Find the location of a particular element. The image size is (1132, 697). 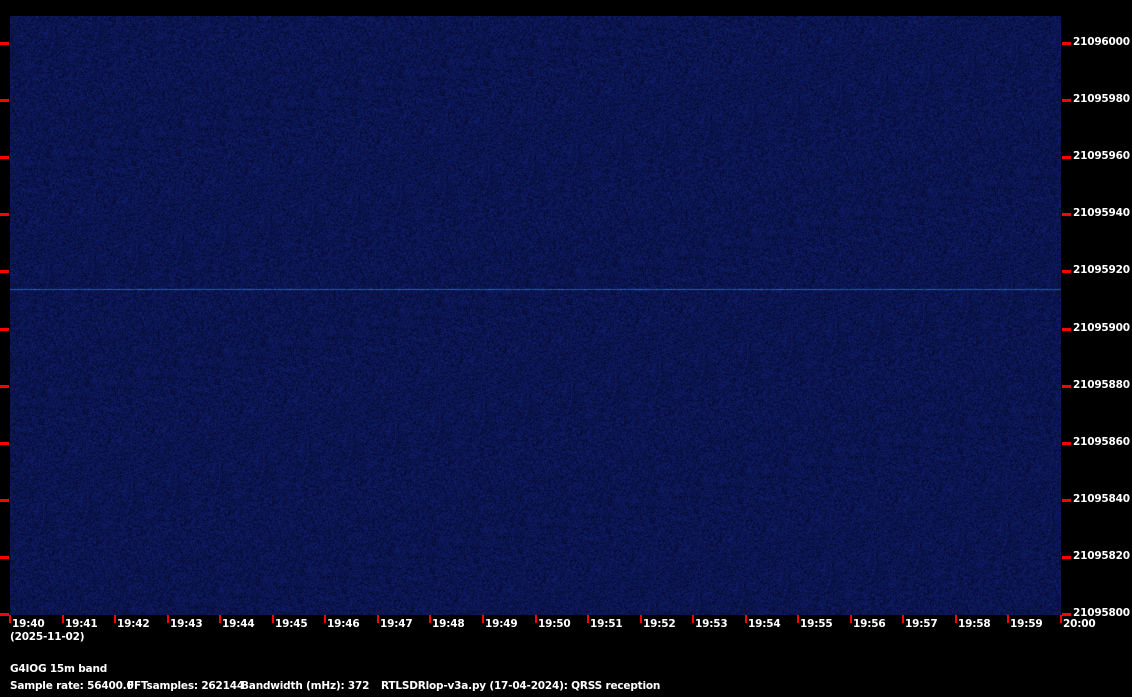

time-tick-label: 19:46 is located at coordinates (343, 624).